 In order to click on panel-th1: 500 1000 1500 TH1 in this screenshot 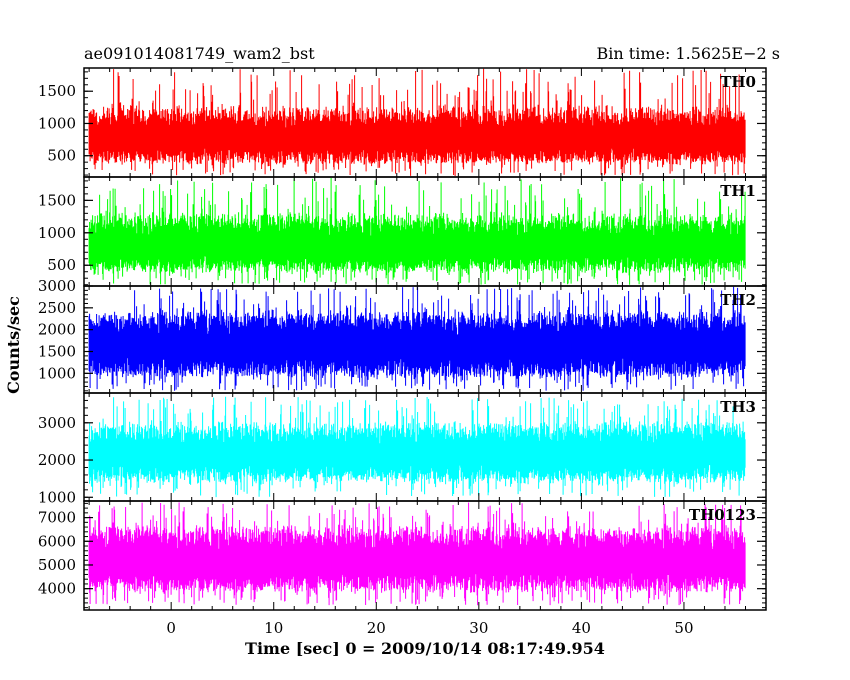, I will do `click(402, 231)`.